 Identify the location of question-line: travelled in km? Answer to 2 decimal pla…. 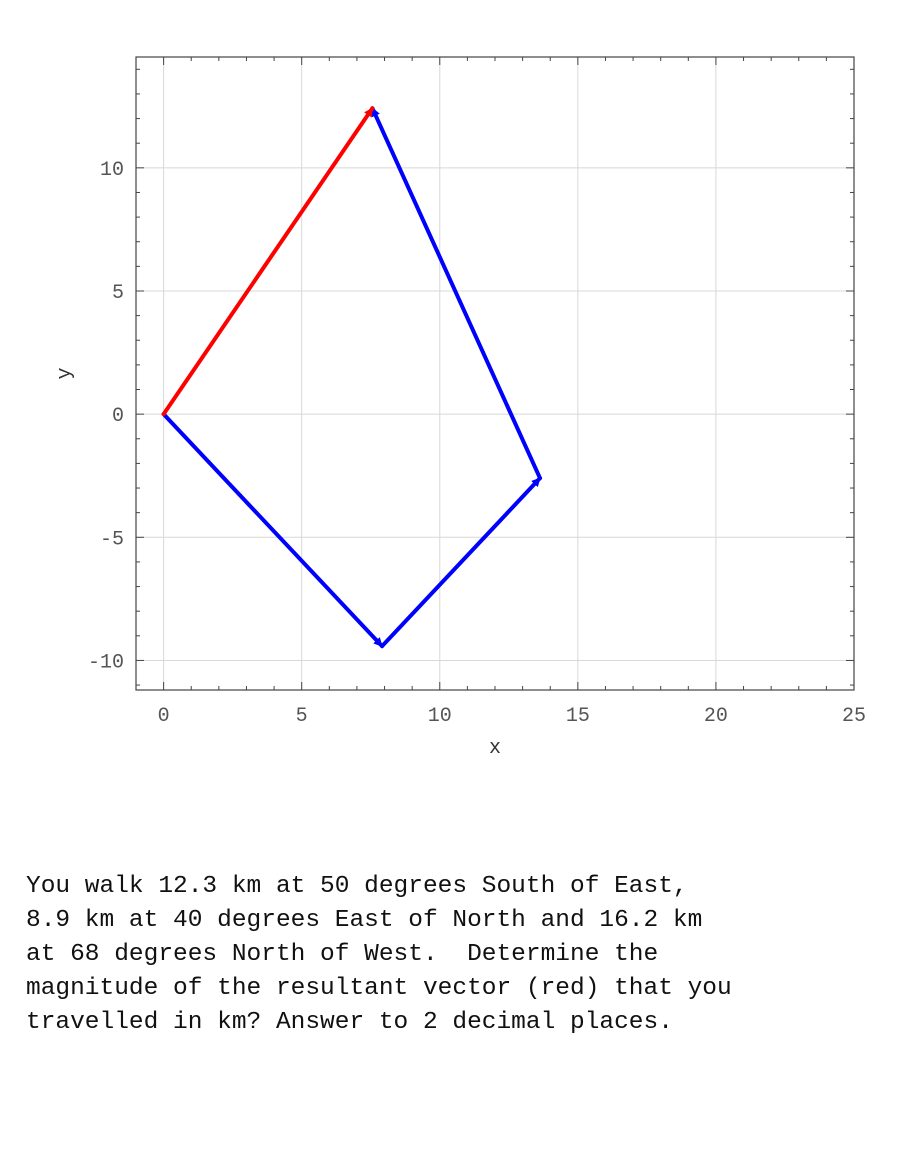
(349, 1022).